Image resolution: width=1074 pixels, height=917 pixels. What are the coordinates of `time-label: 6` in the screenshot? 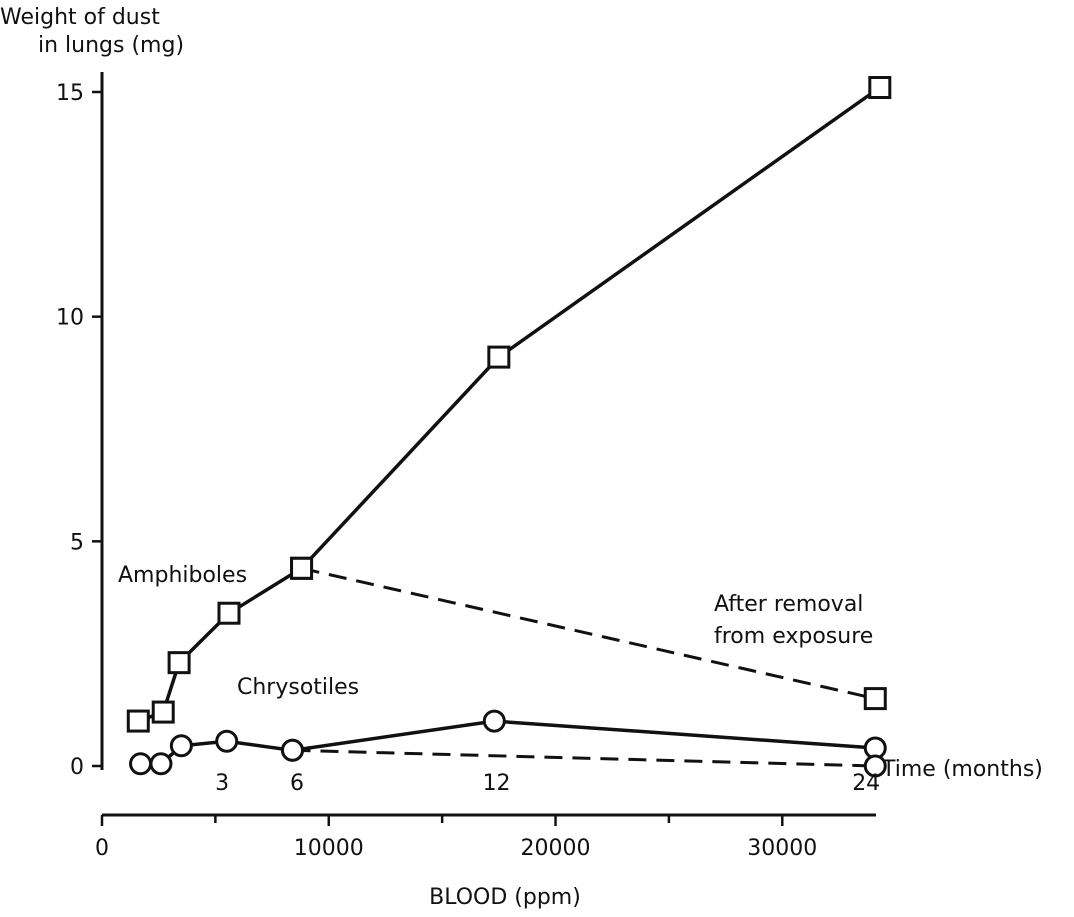 It's located at (297, 783).